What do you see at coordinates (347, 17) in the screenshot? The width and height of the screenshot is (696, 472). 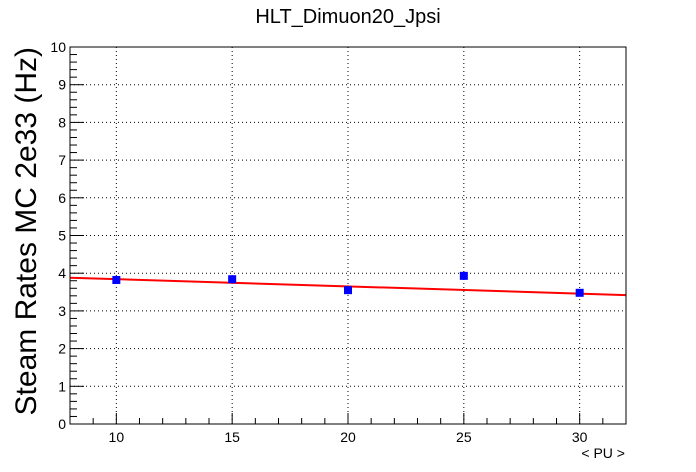 I see `chart-title: HLT_Dimuon20_Jpsi` at bounding box center [347, 17].